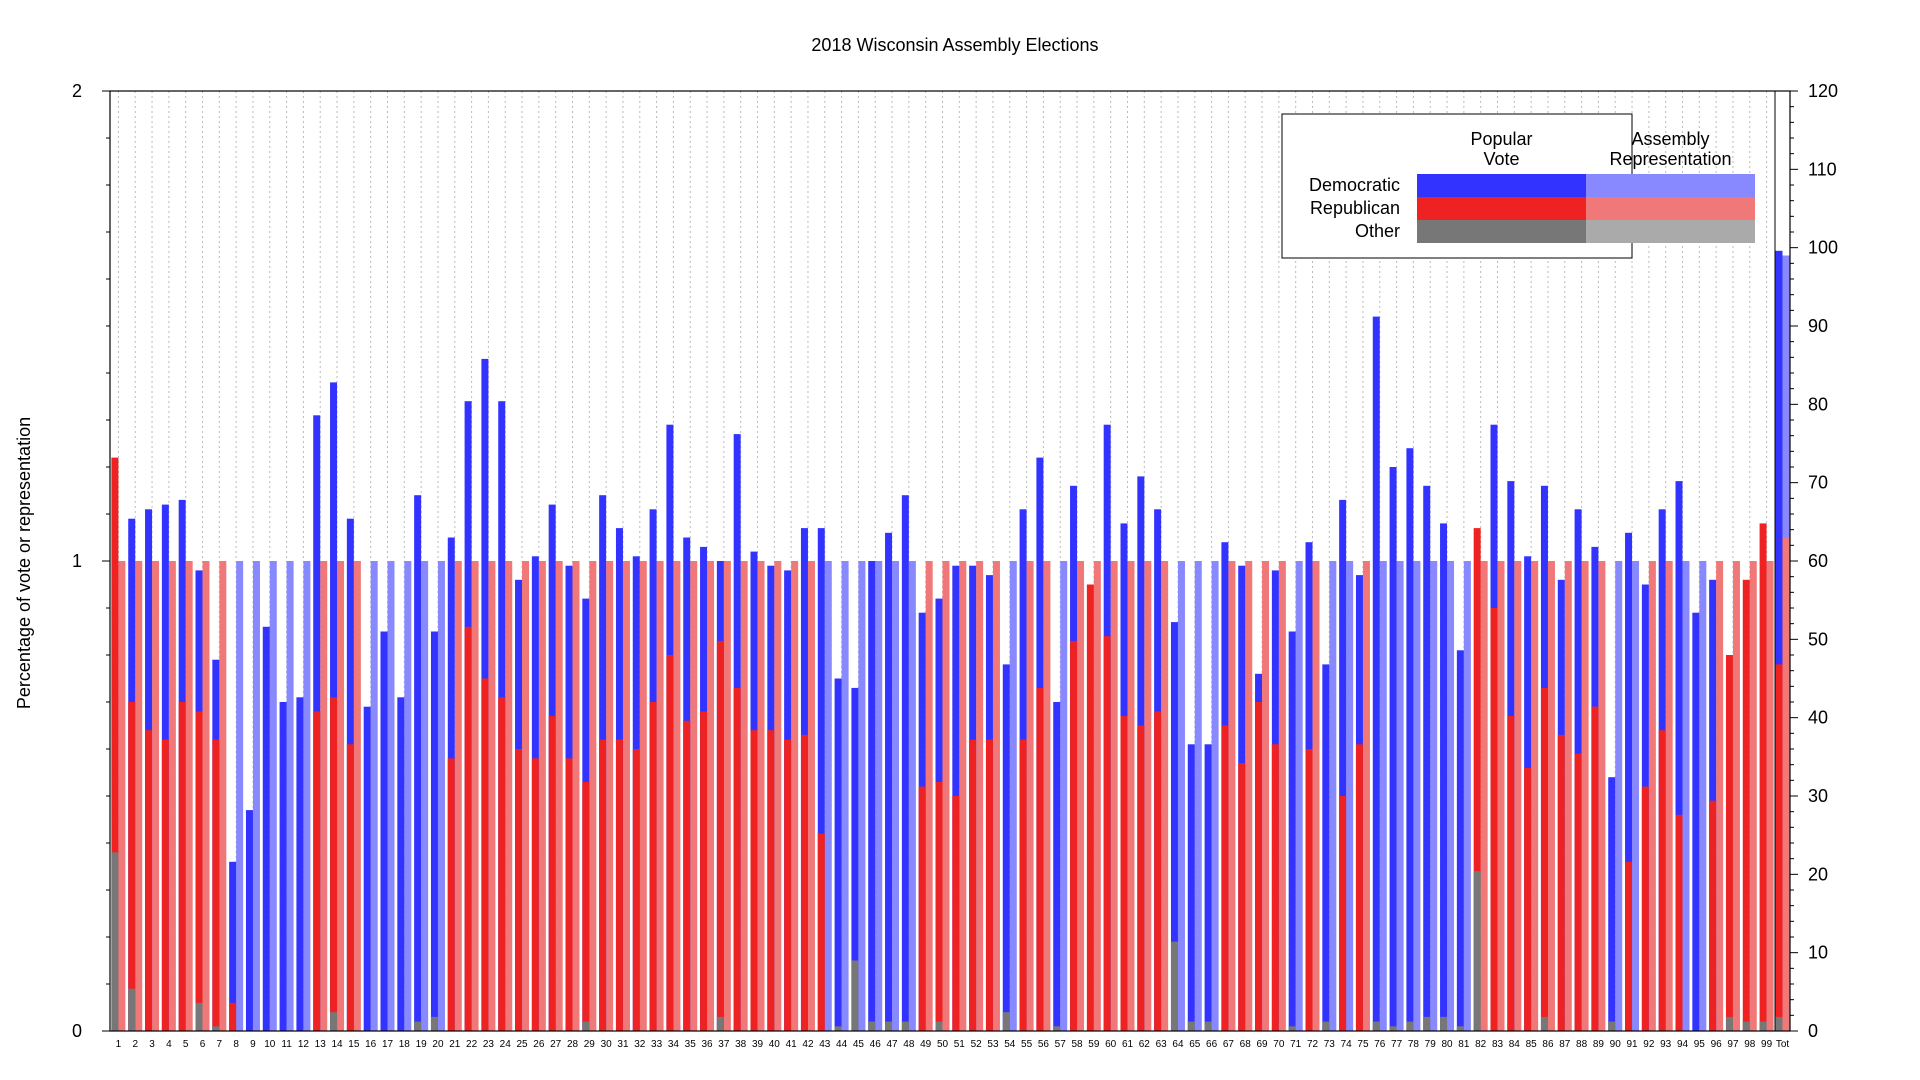  I want to click on total-rep-seat-bar, so click(1786, 784).